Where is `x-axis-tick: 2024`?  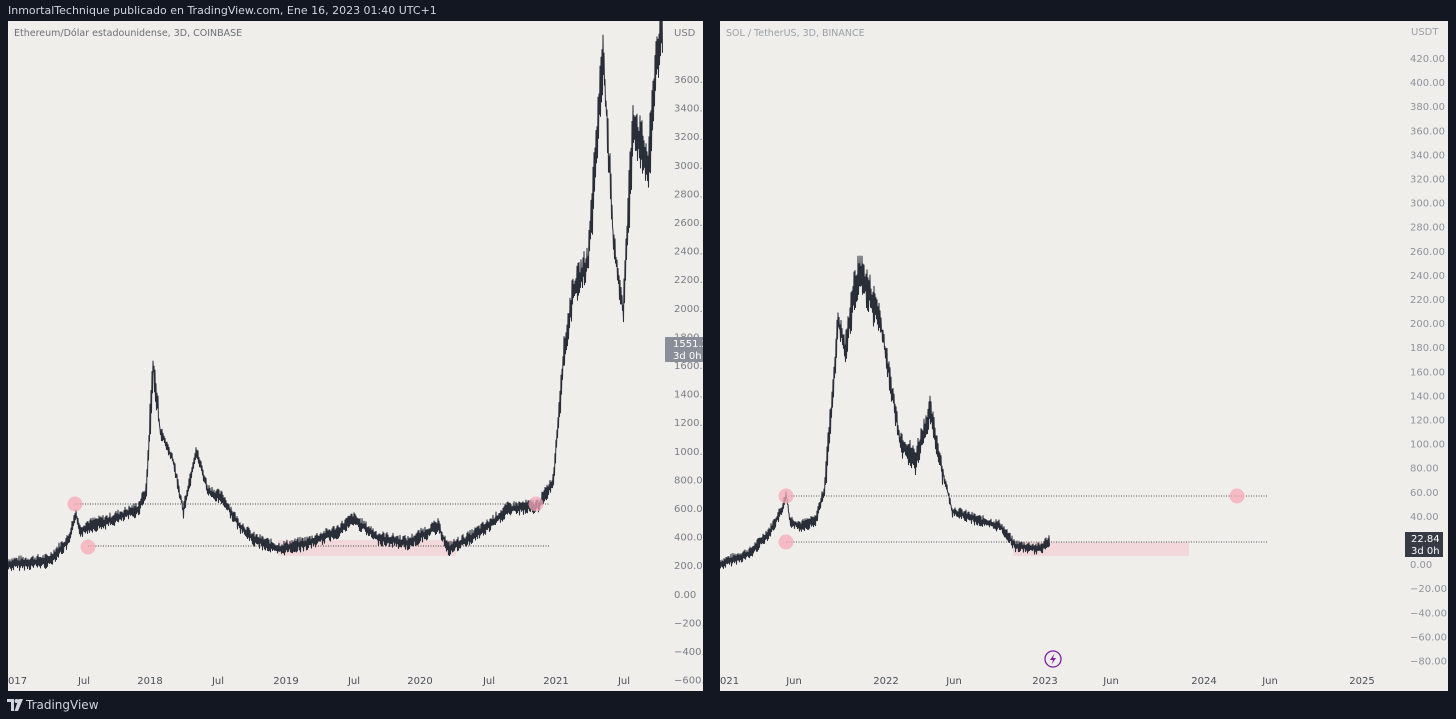
x-axis-tick: 2024 is located at coordinates (1203, 681).